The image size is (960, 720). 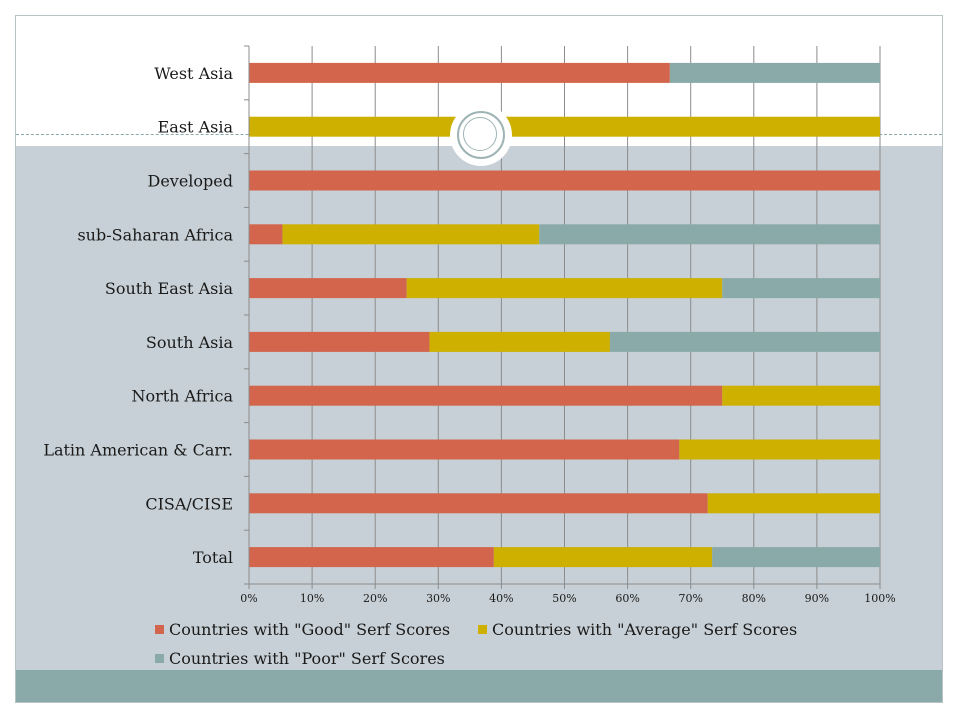 I want to click on legend-label: Countries with "Good" Serf Scores, so click(x=309, y=629).